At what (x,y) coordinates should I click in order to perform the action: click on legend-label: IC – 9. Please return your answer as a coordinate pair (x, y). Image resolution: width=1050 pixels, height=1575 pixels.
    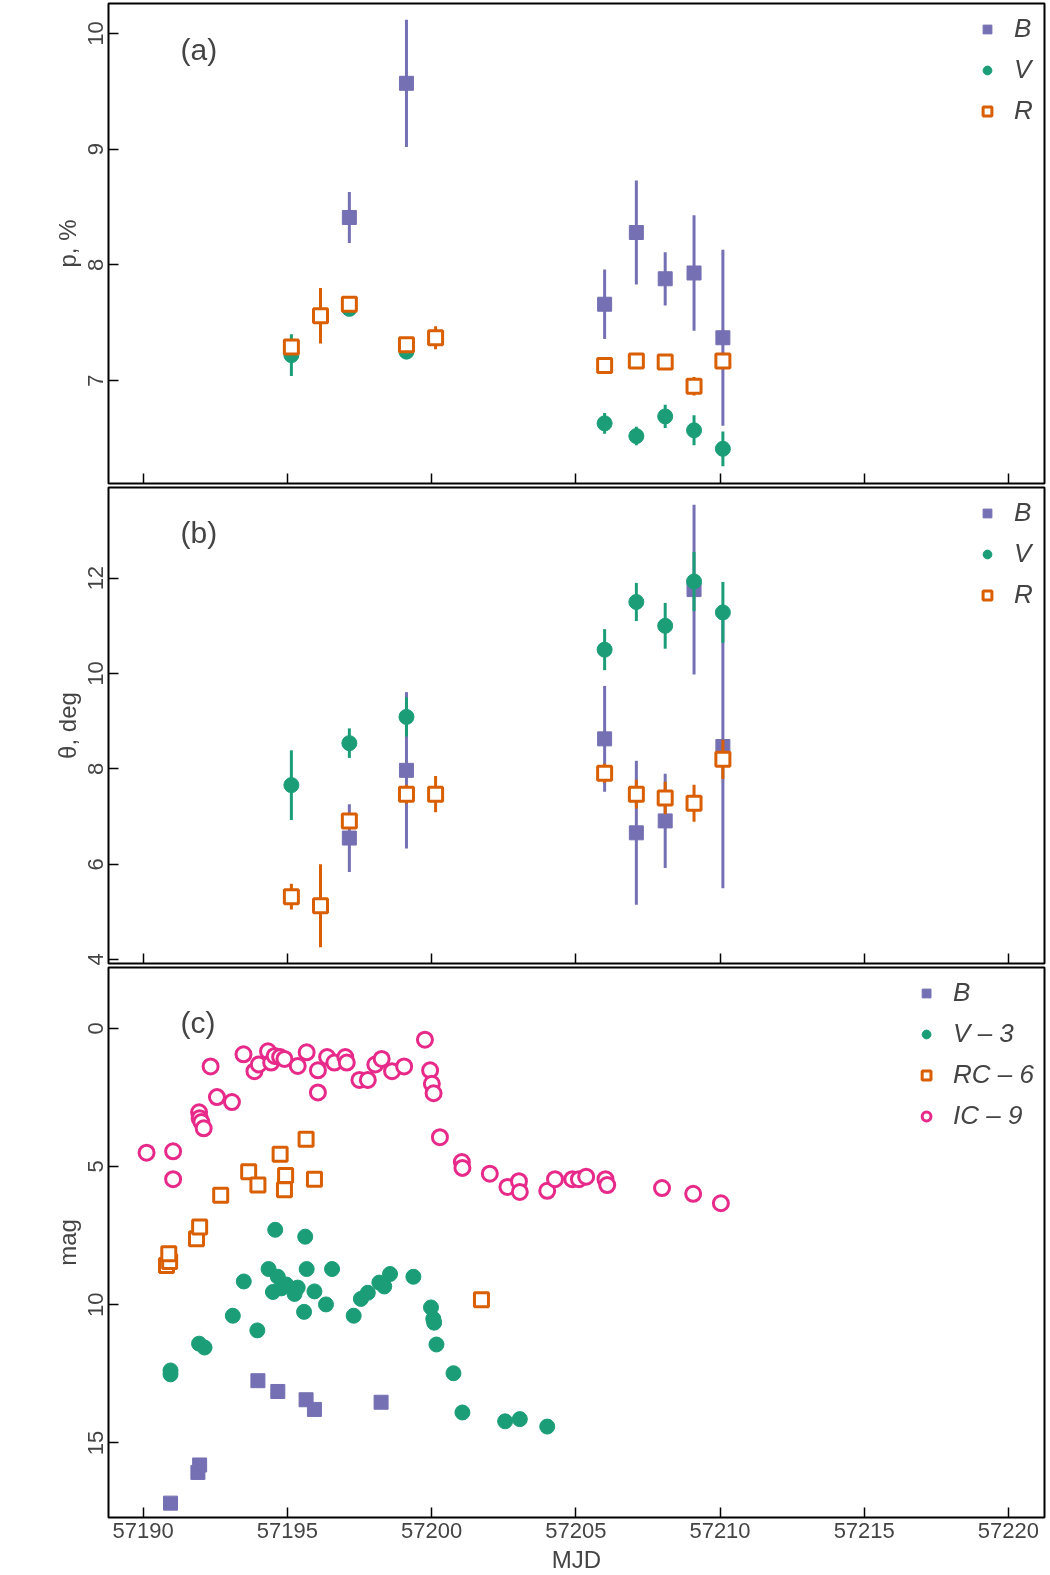
    Looking at the image, I should click on (988, 1115).